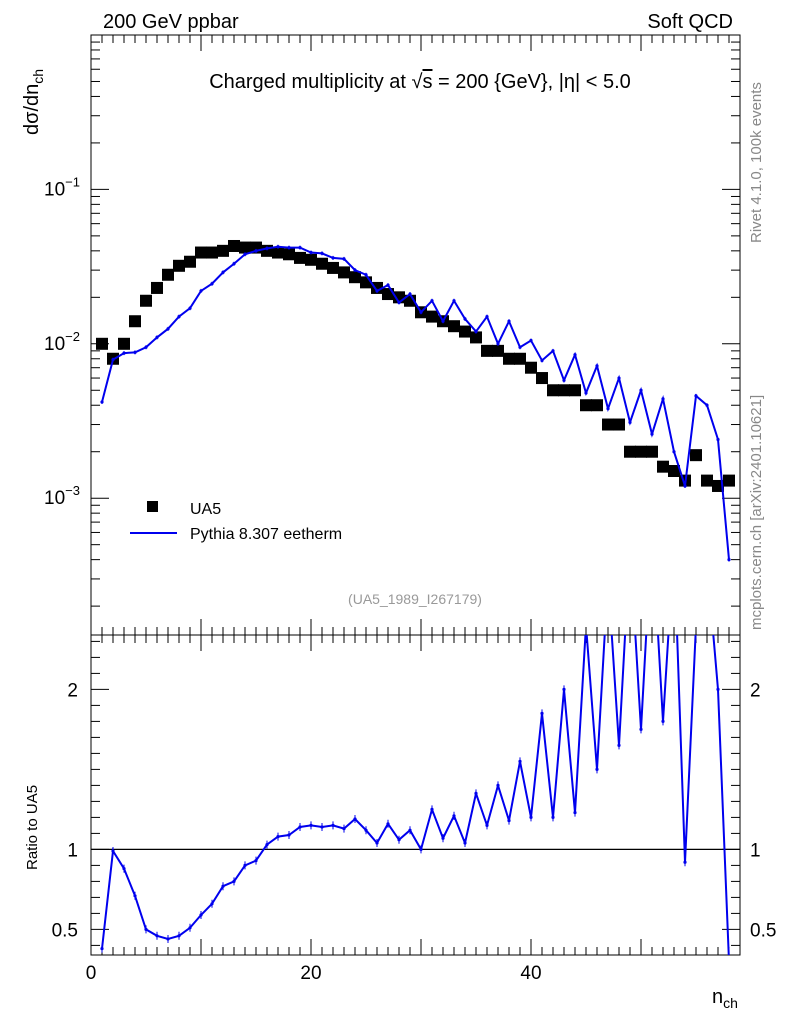  I want to click on main-y-tick-label: 10⁻², so click(62, 342).